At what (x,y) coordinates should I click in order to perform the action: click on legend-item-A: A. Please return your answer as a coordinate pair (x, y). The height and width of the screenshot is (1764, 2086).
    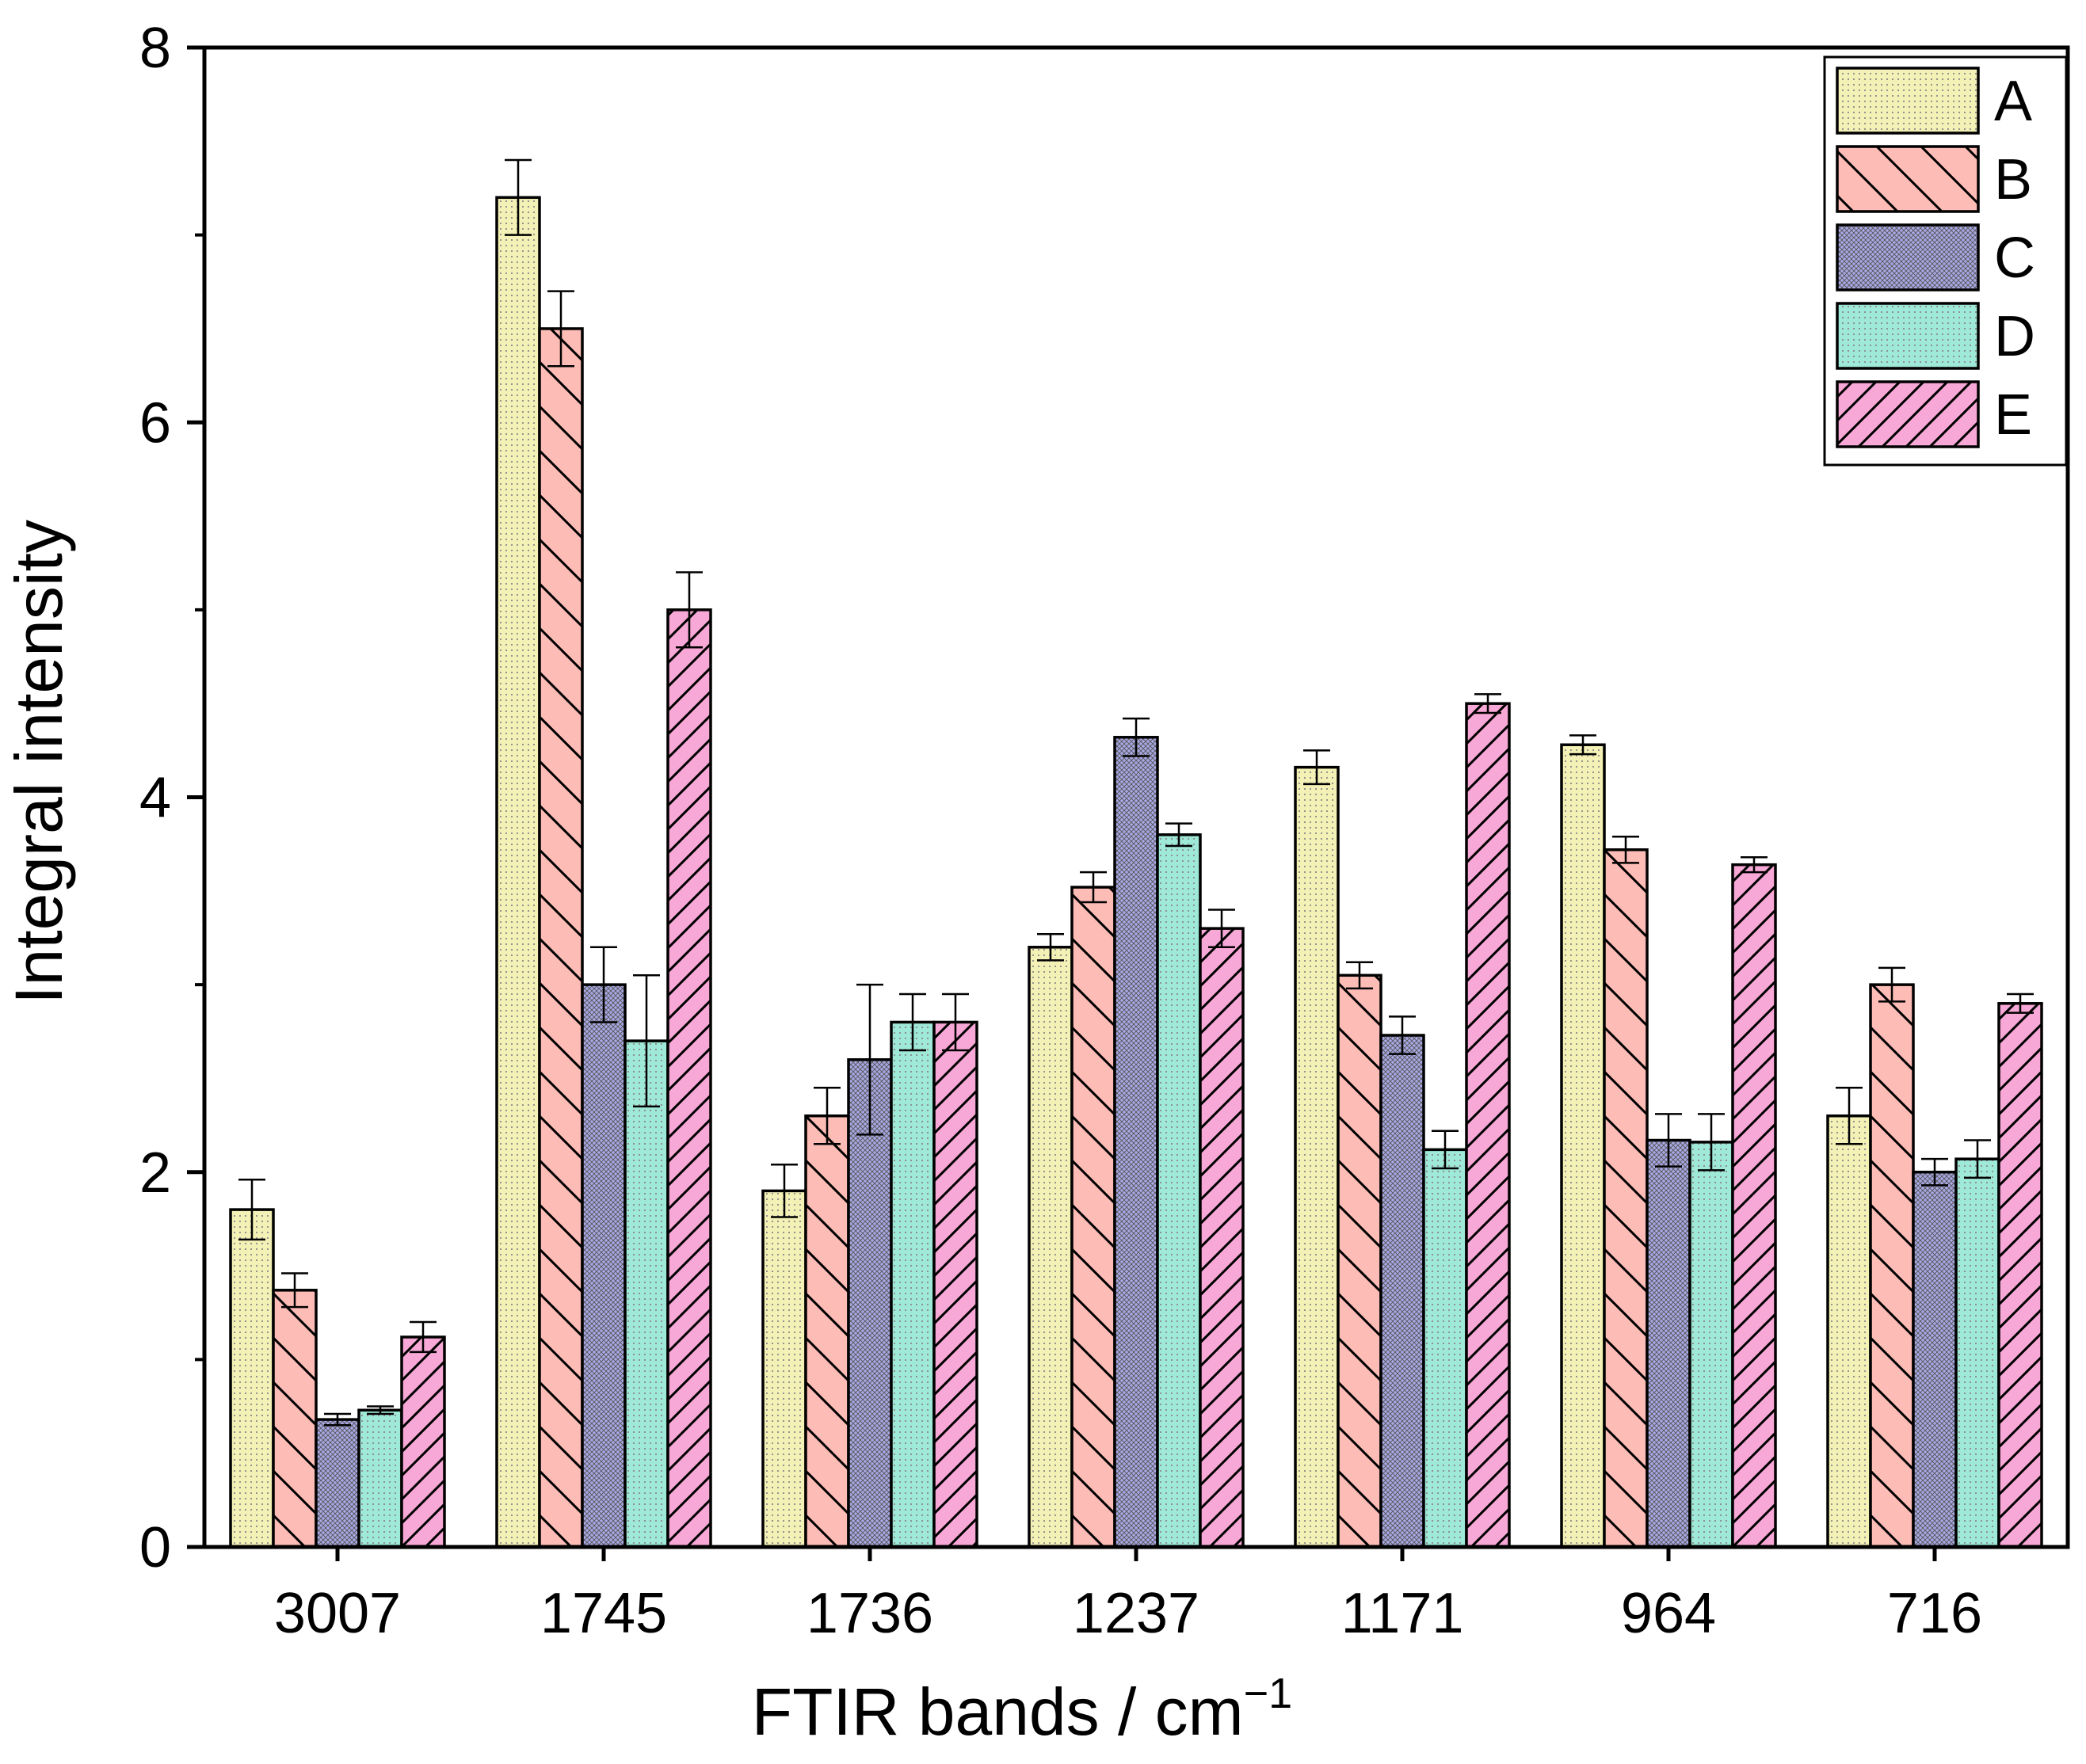
    Looking at the image, I should click on (1934, 101).